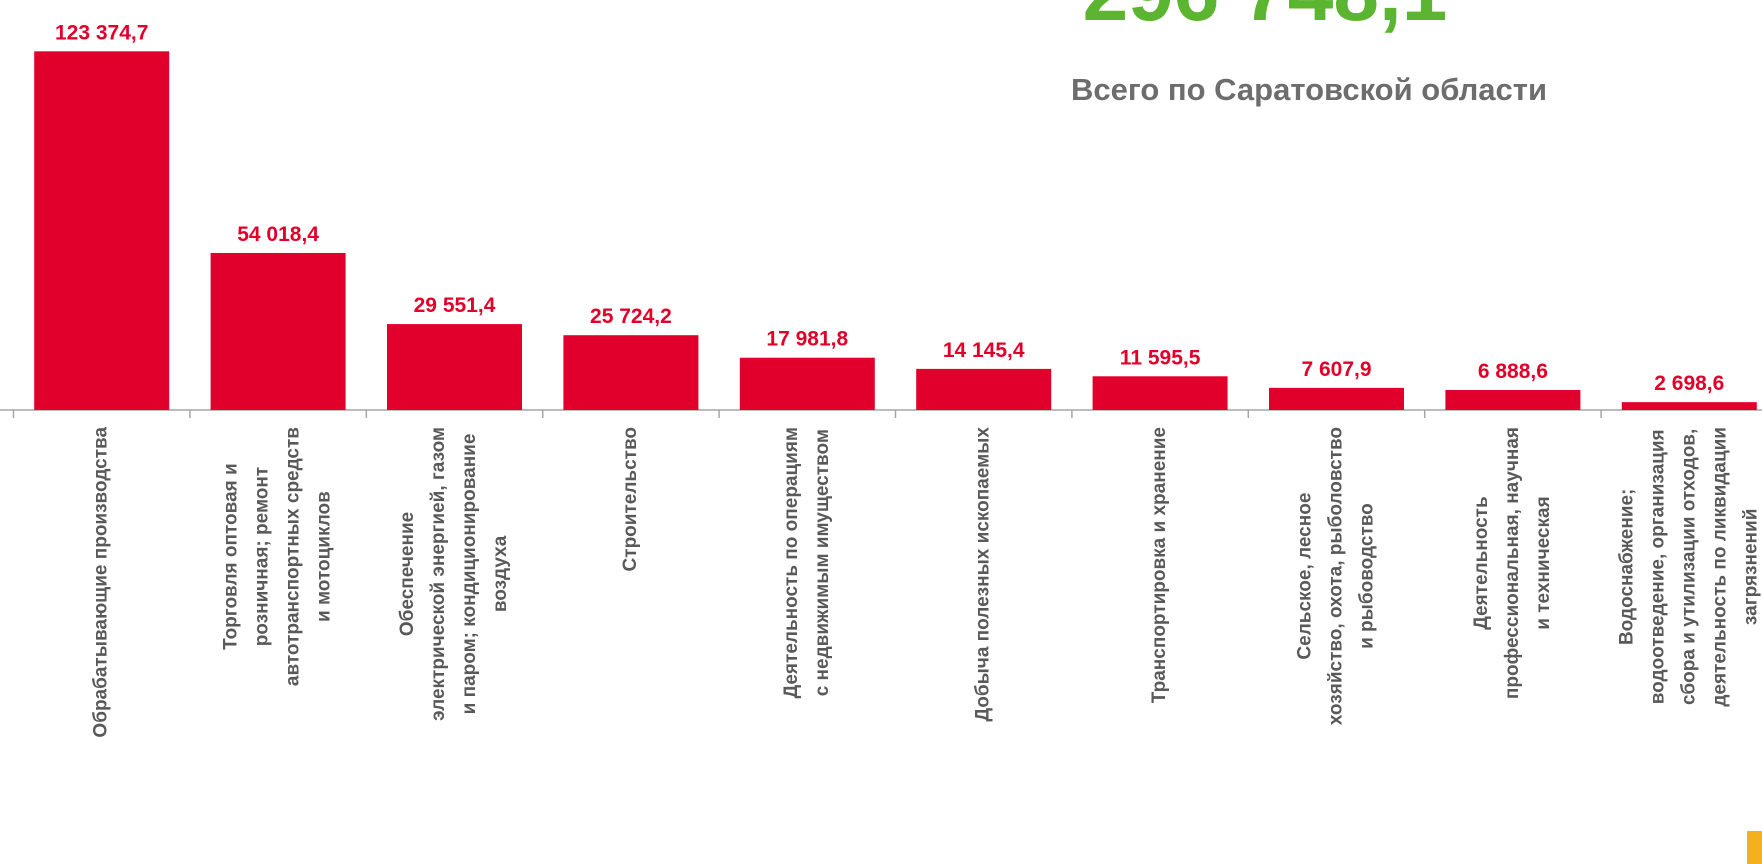 The image size is (1762, 864). I want to click on x-tick-label: Обрабатывающие производства, so click(101, 582).